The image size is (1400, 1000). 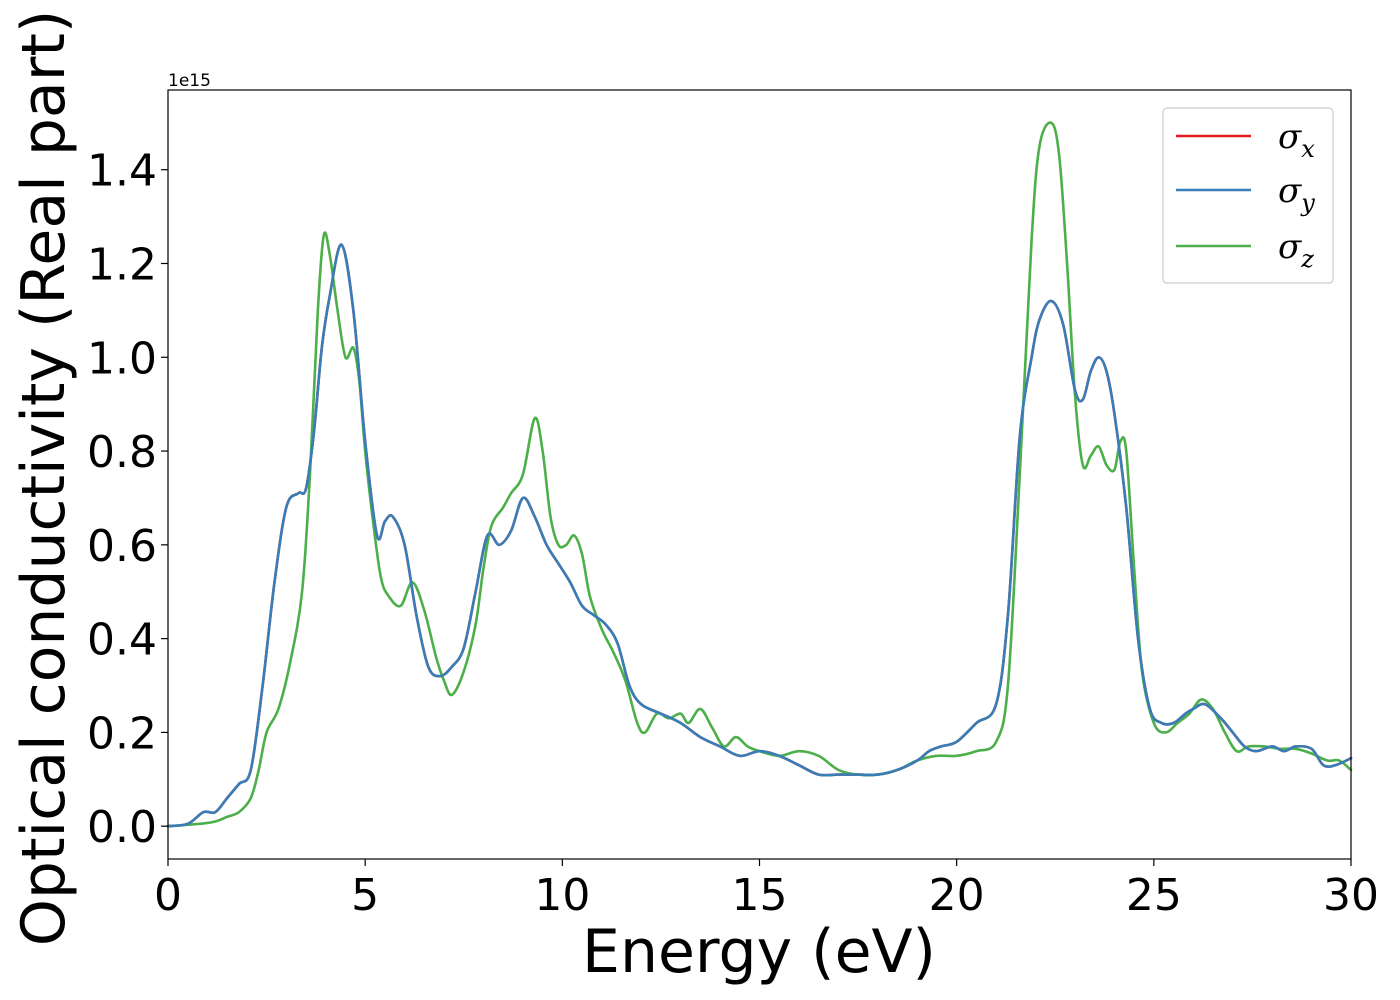 I want to click on x-tick-label: 30, so click(x=1351, y=895).